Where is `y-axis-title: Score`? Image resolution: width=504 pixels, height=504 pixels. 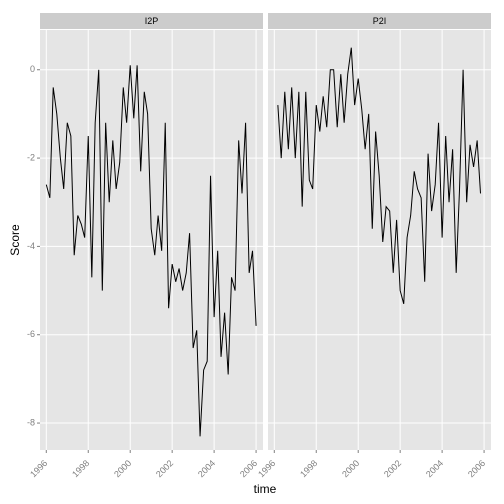 y-axis-title: Score is located at coordinates (15, 240).